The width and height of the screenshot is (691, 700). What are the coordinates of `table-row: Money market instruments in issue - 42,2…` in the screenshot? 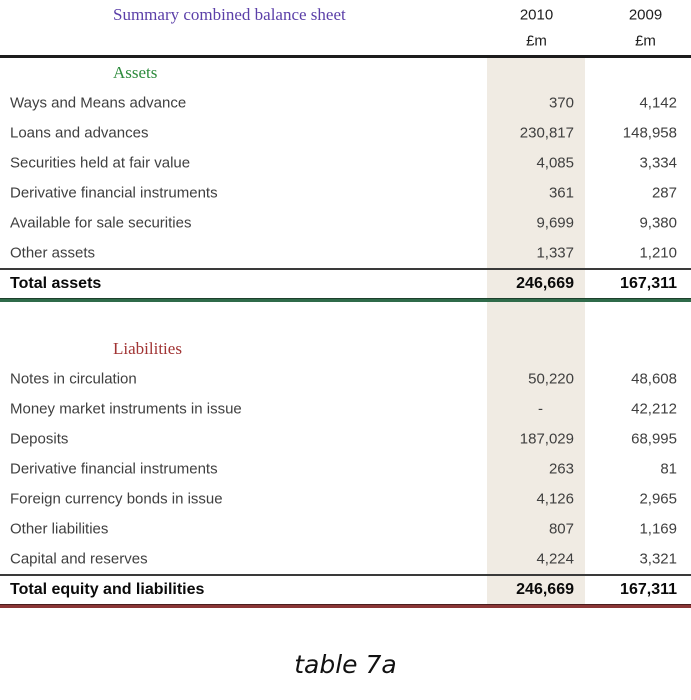 It's located at (345, 409).